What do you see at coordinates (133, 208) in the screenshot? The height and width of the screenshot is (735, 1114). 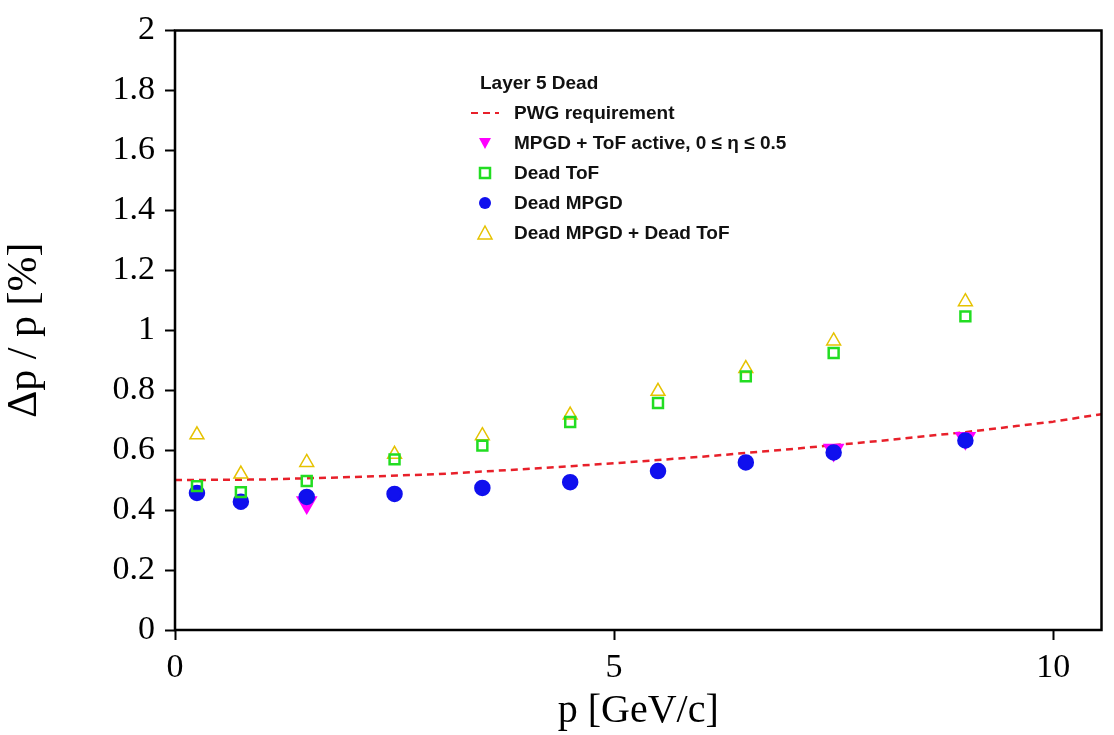 I see `y-tick-label: 1.4` at bounding box center [133, 208].